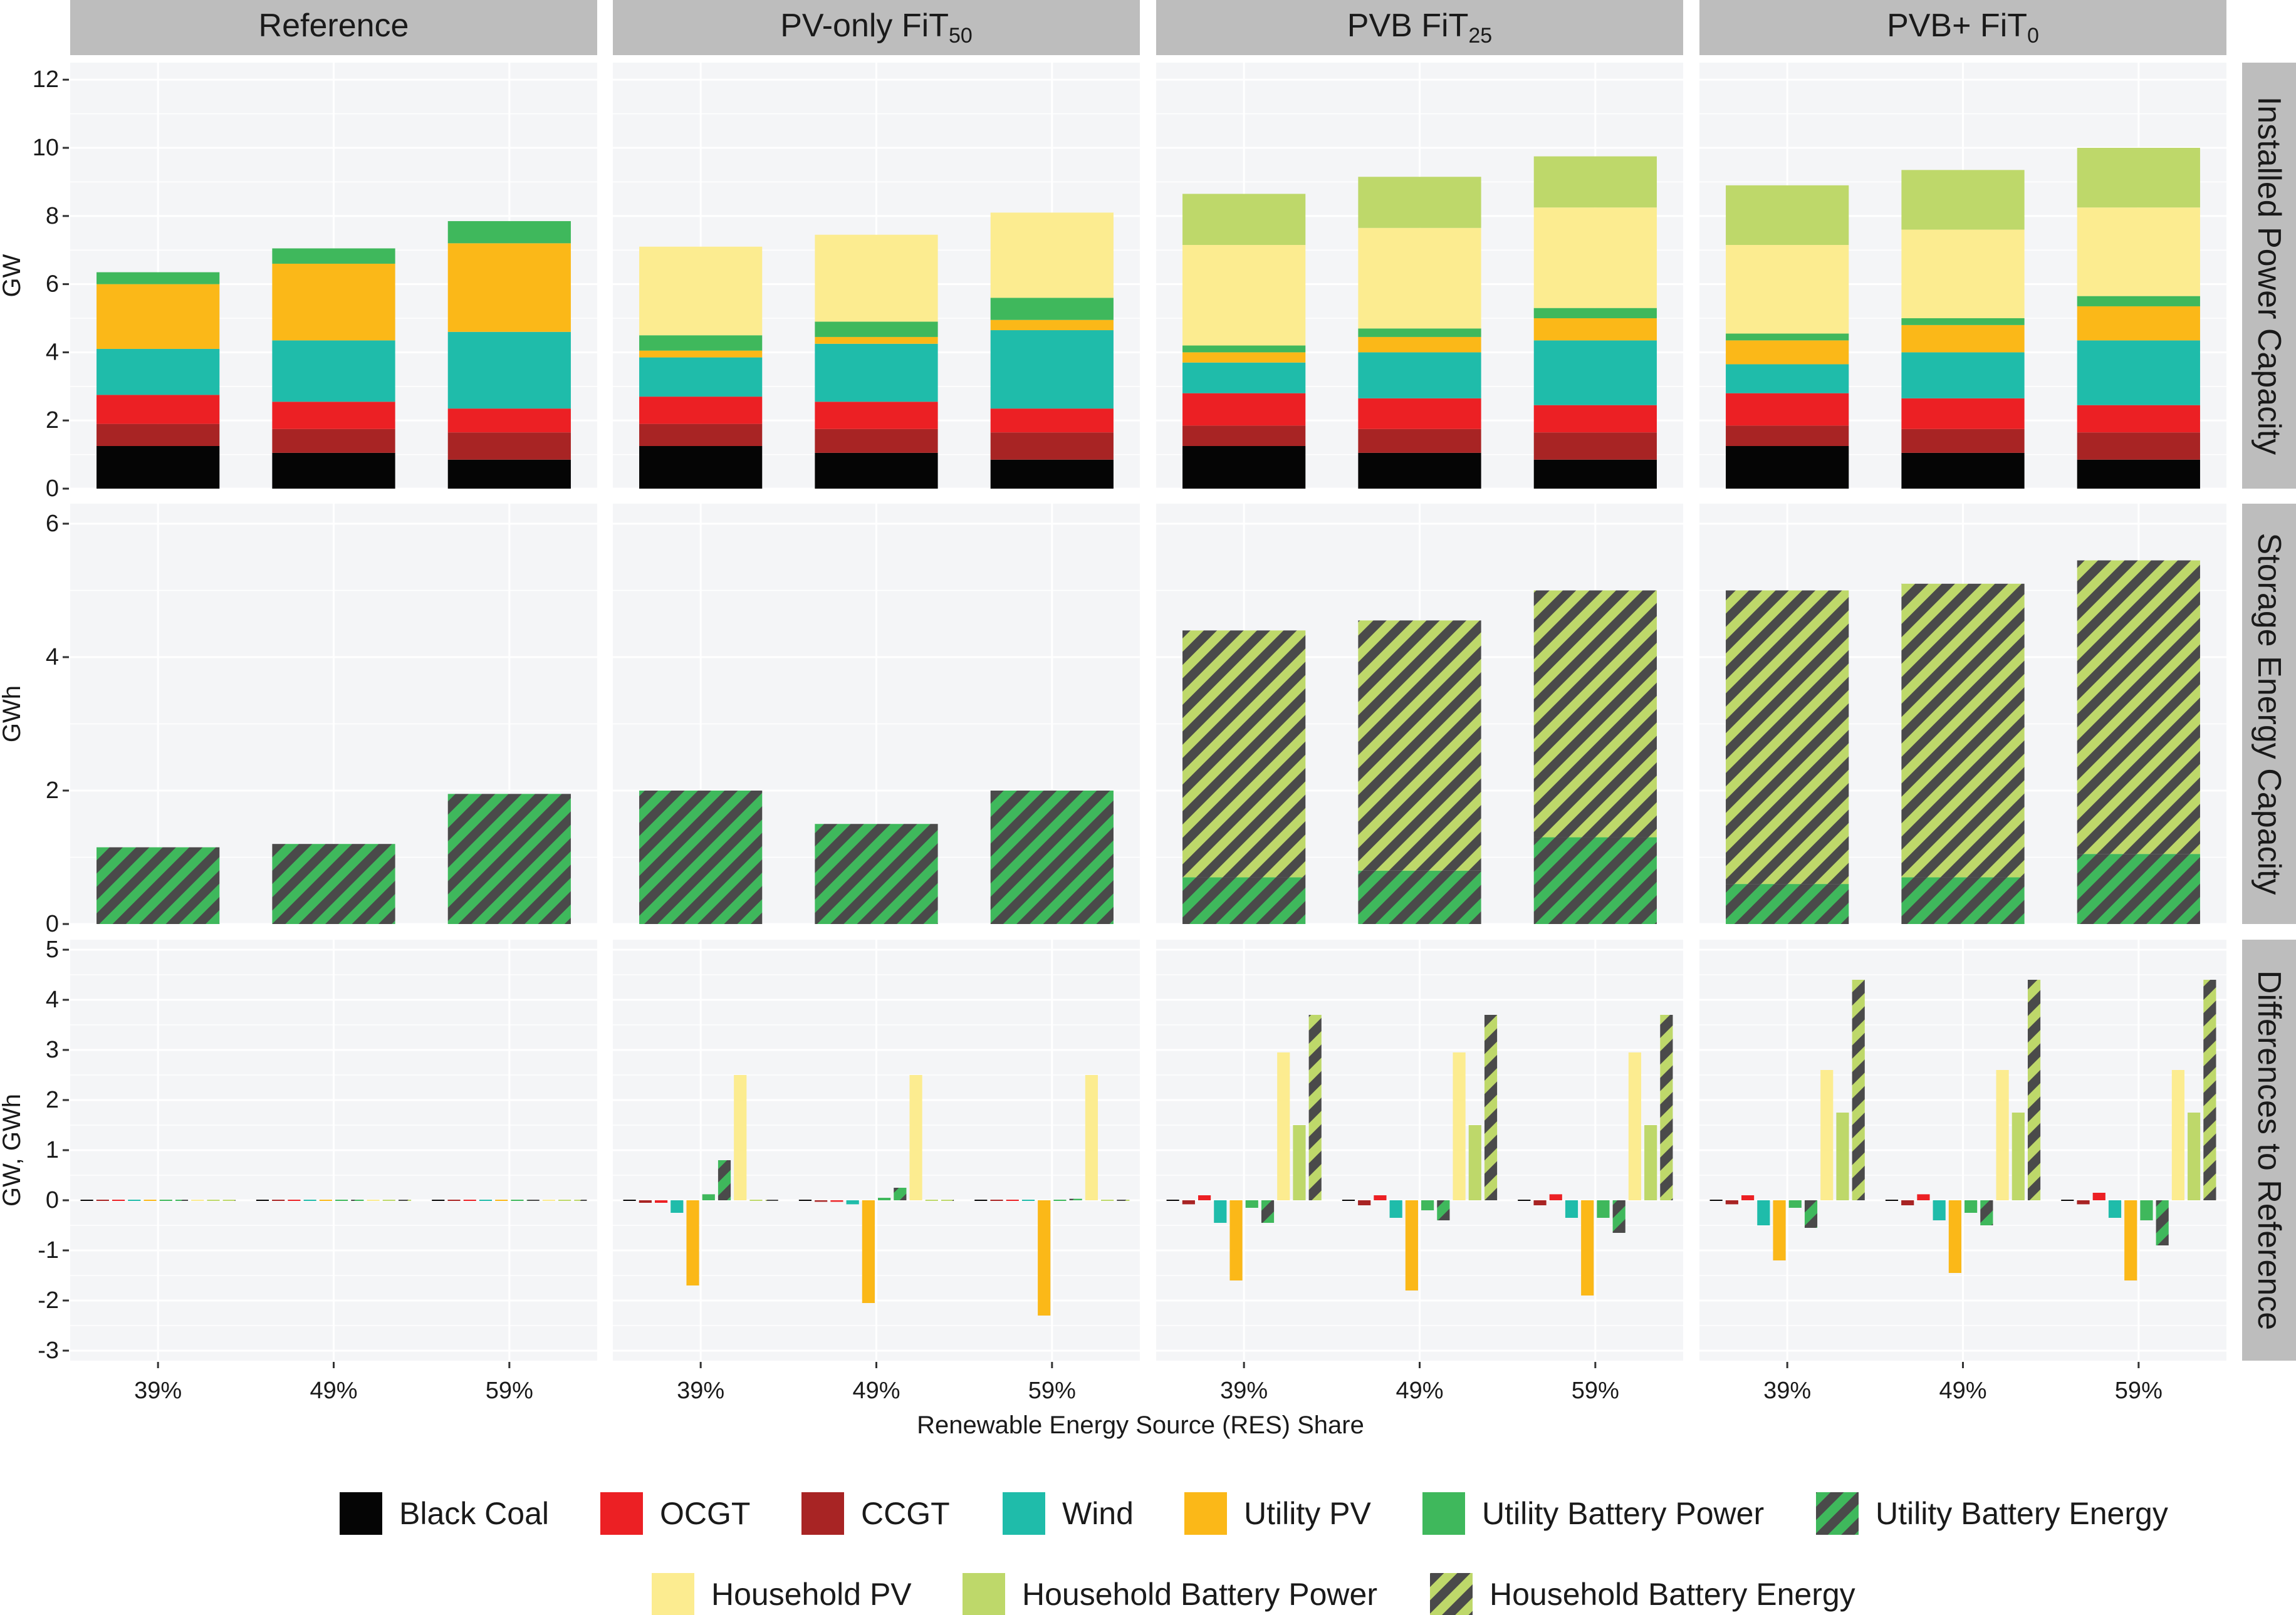 This screenshot has width=2296, height=1615. Describe the element at coordinates (1205, 1514) in the screenshot. I see `legend-key-upv` at that location.